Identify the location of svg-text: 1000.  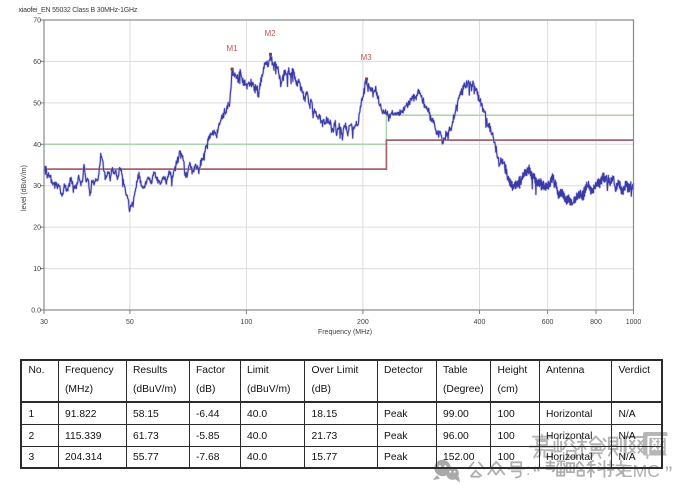
(634, 322).